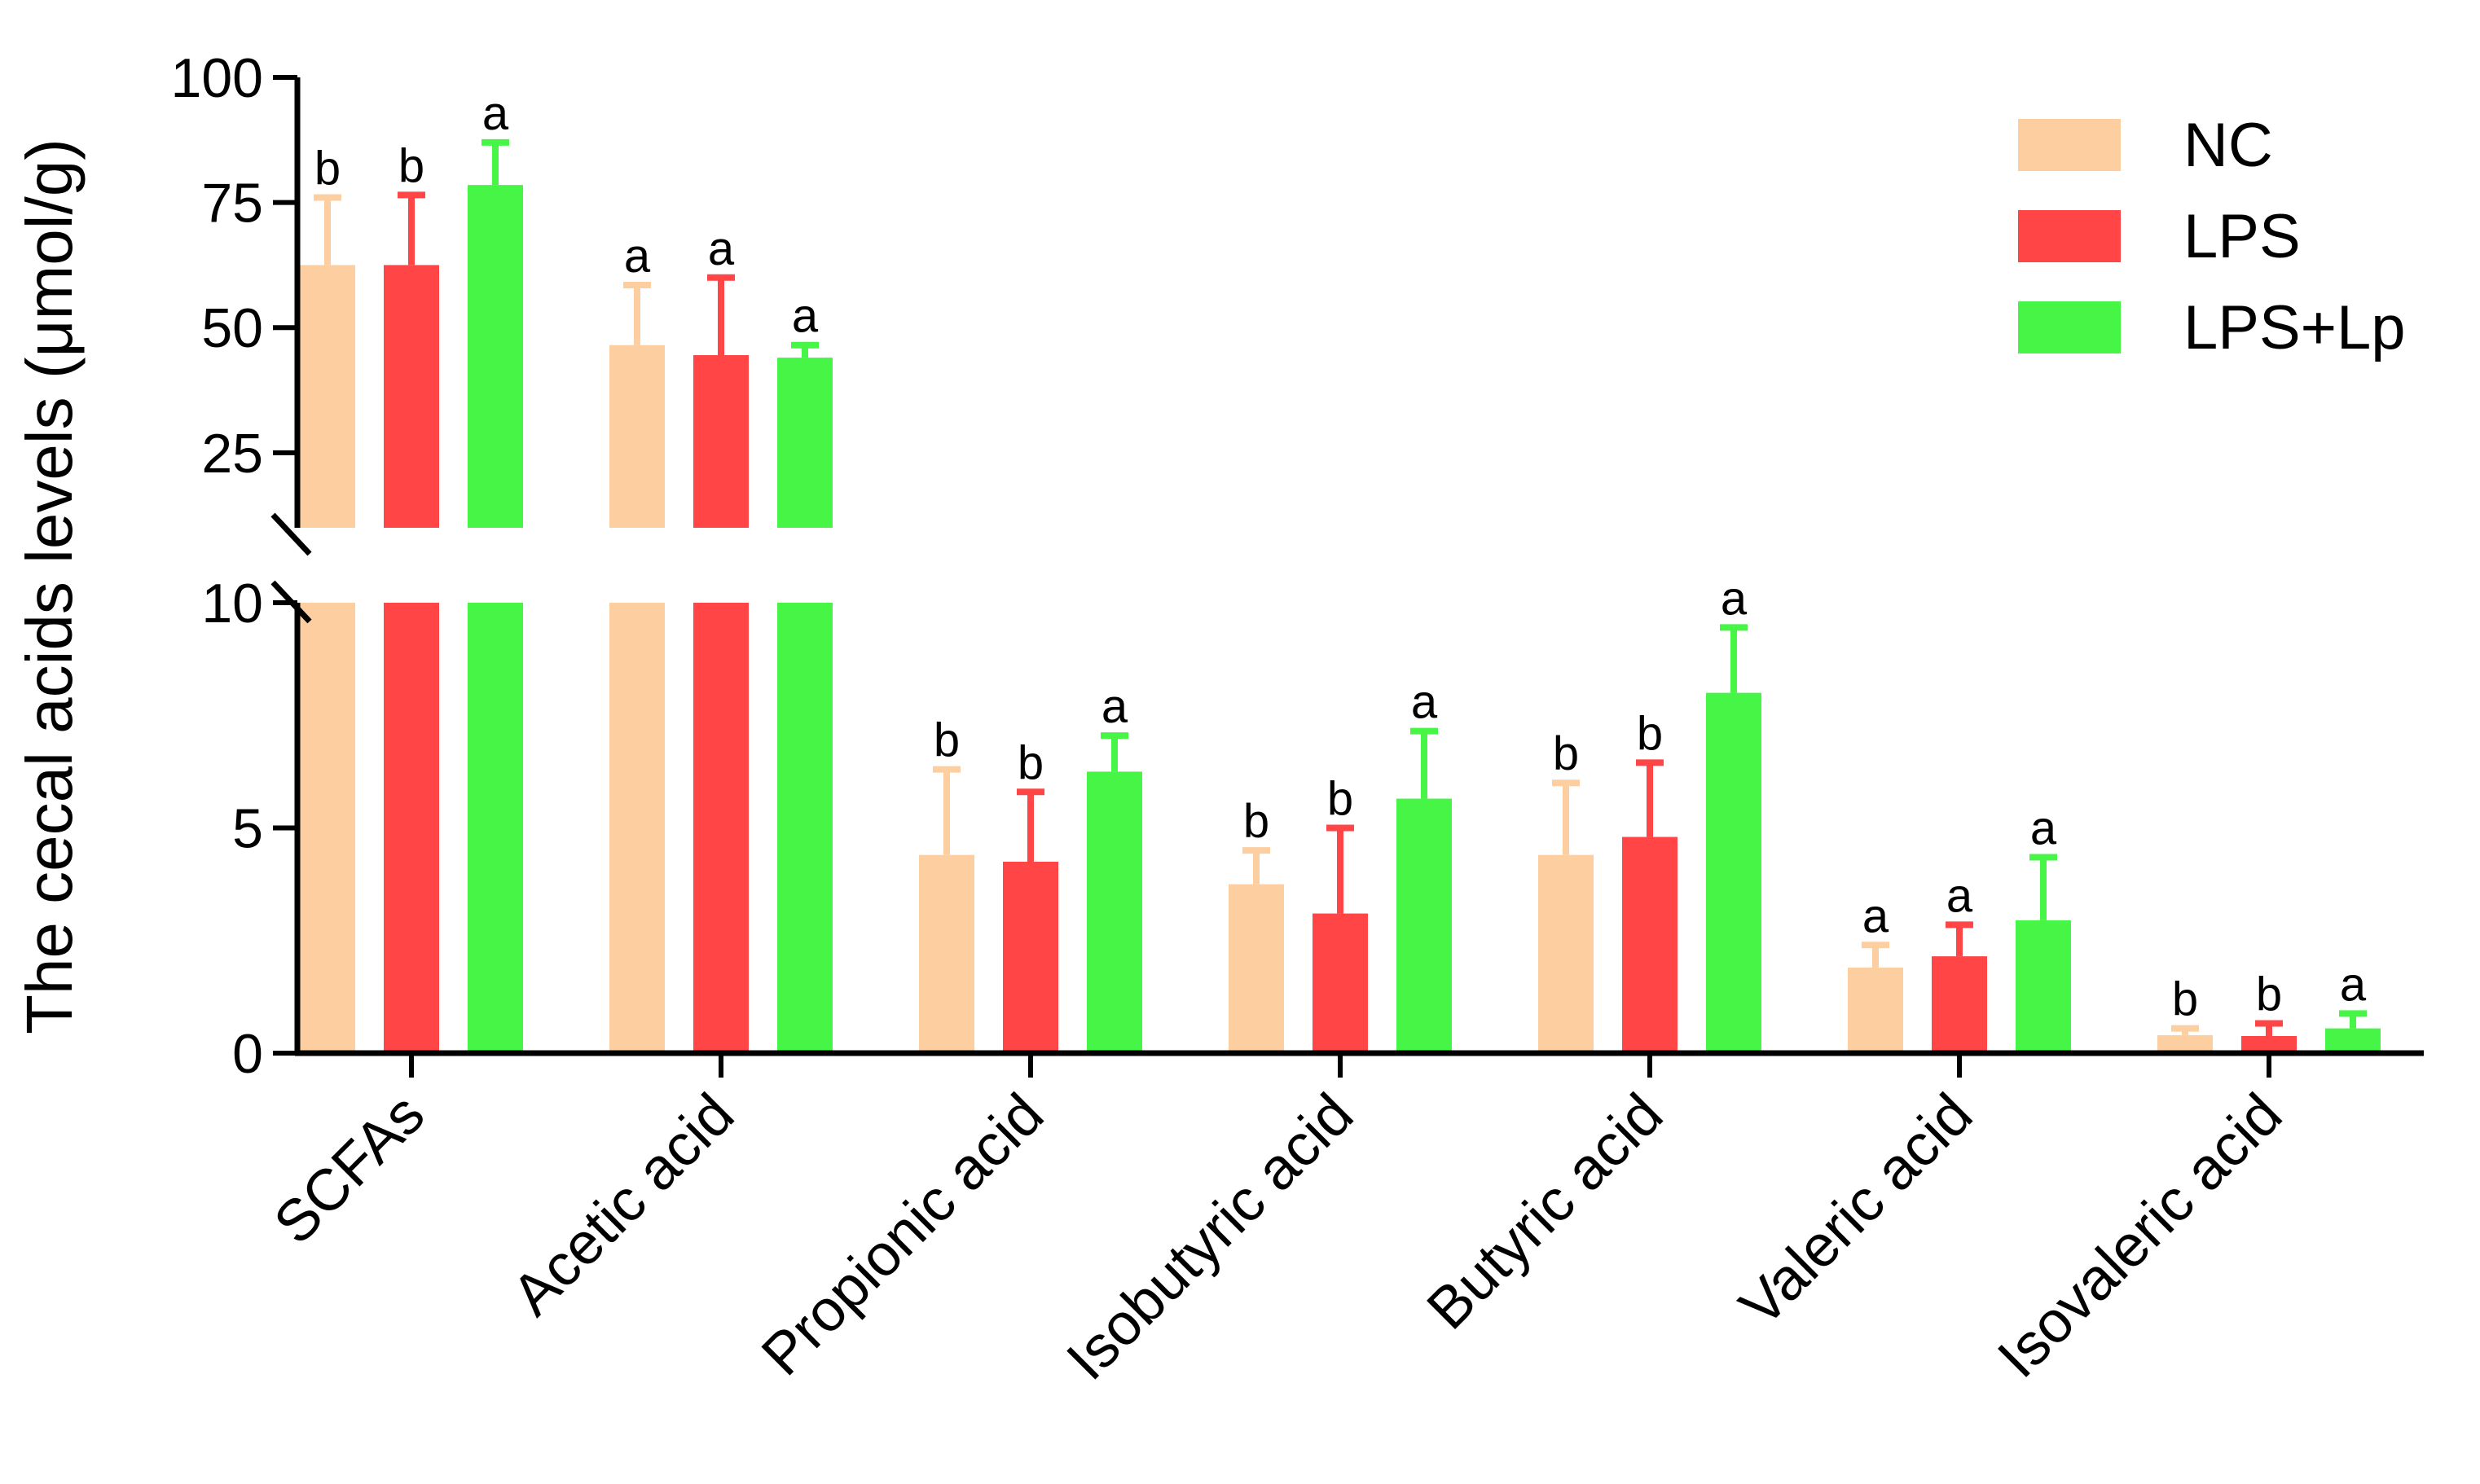  I want to click on x-tick-label: Acetic acid, so click(623, 1205).